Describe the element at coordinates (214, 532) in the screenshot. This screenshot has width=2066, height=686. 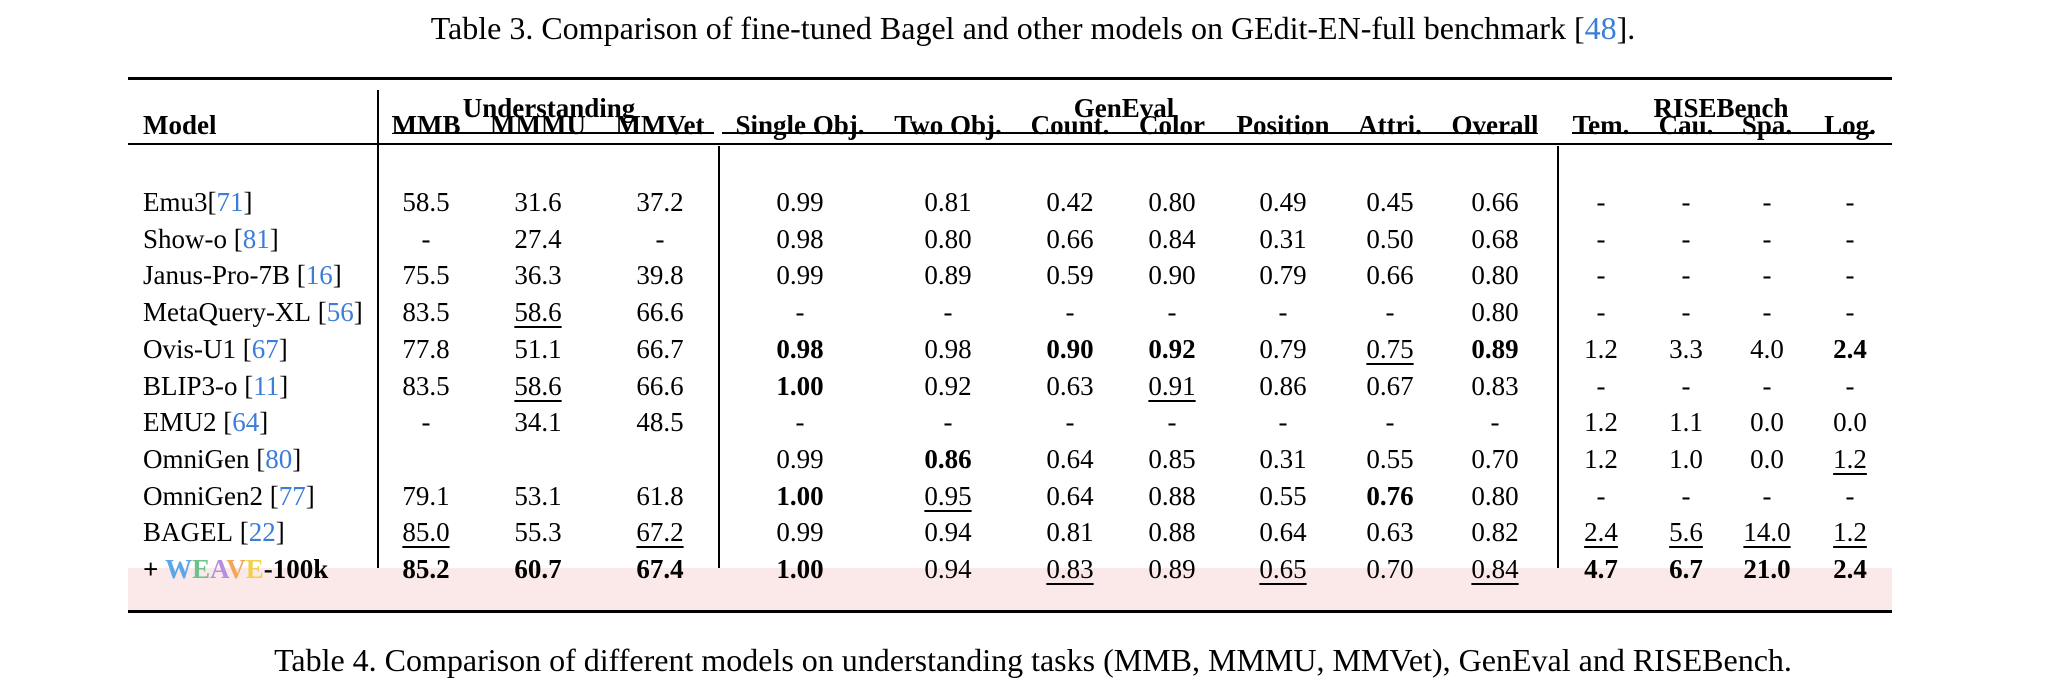
I see `model-name: BAGEL [22]` at that location.